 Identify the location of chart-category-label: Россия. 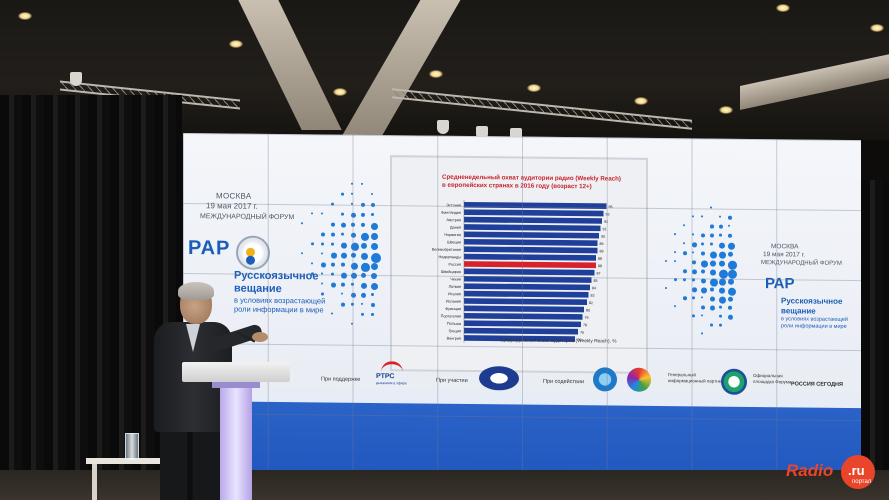
(455, 265).